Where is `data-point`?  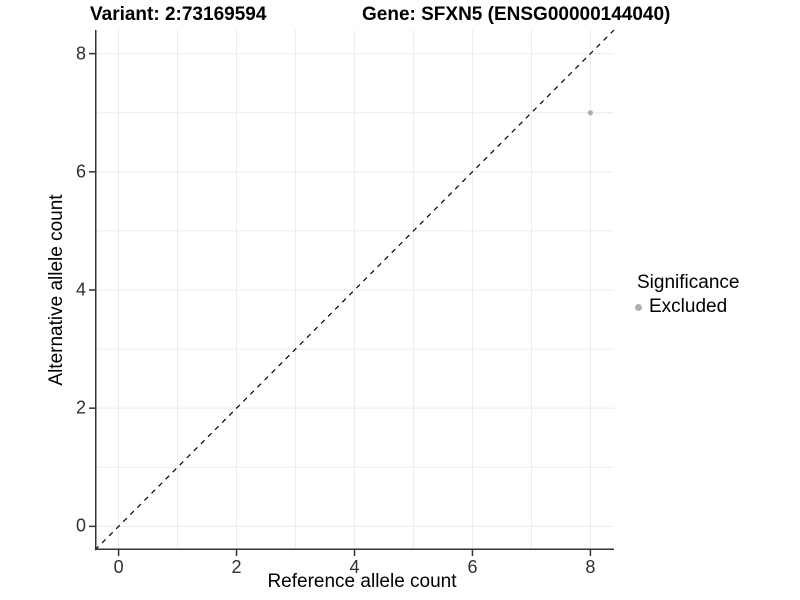 data-point is located at coordinates (590, 113).